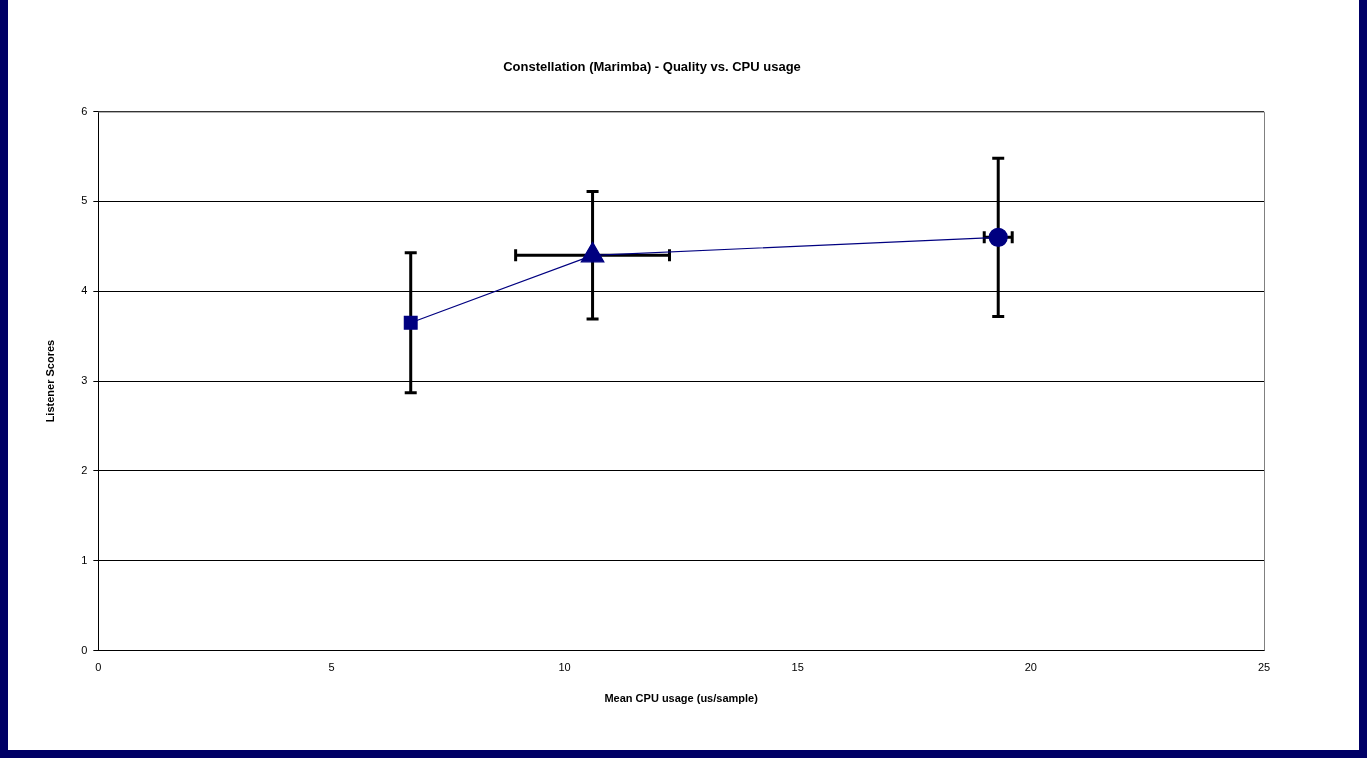 This screenshot has width=1367, height=758. What do you see at coordinates (84, 649) in the screenshot?
I see `y-tick-label: 0` at bounding box center [84, 649].